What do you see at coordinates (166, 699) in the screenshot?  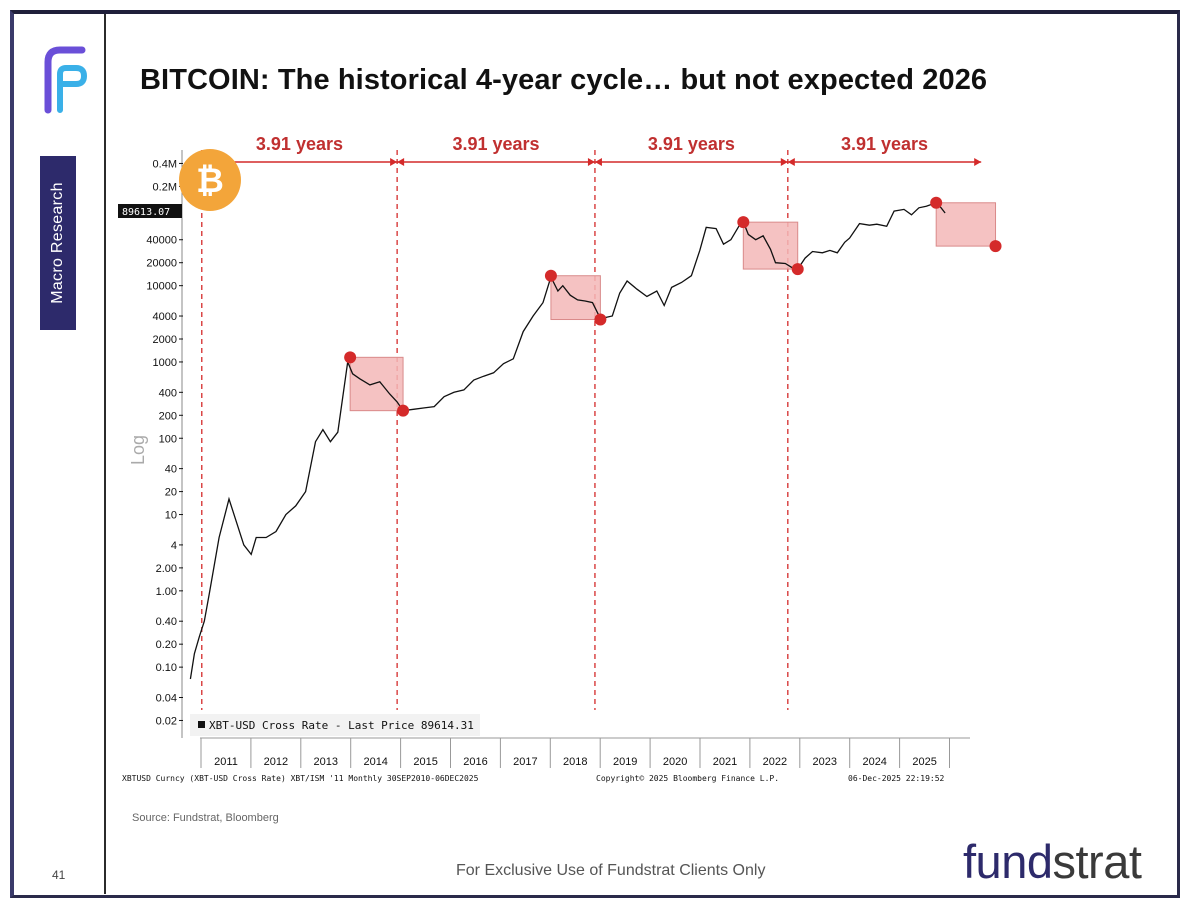 I see `y-tick-label: 0.04` at bounding box center [166, 699].